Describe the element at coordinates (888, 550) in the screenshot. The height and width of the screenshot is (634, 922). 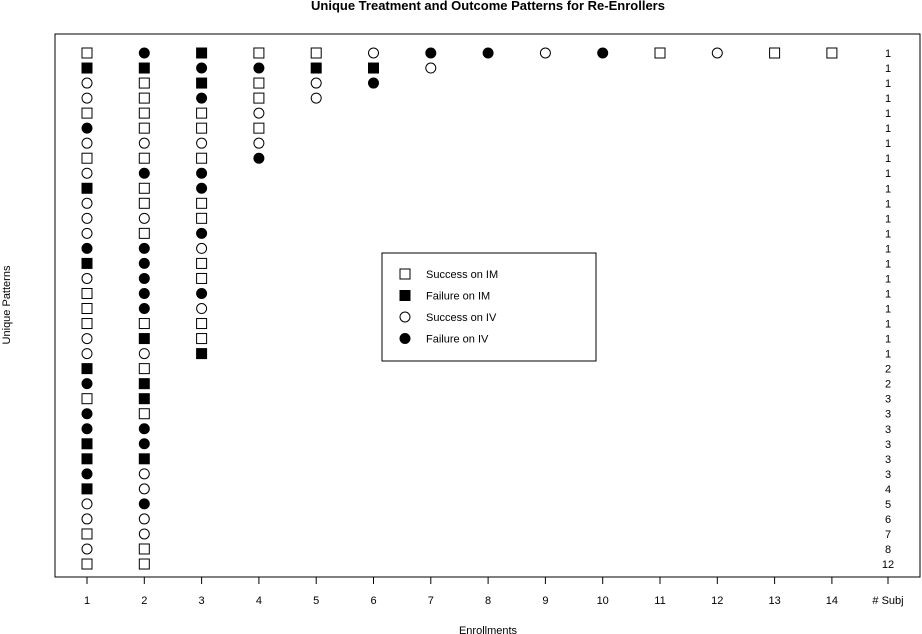
I see `subject-count-label: 8` at that location.